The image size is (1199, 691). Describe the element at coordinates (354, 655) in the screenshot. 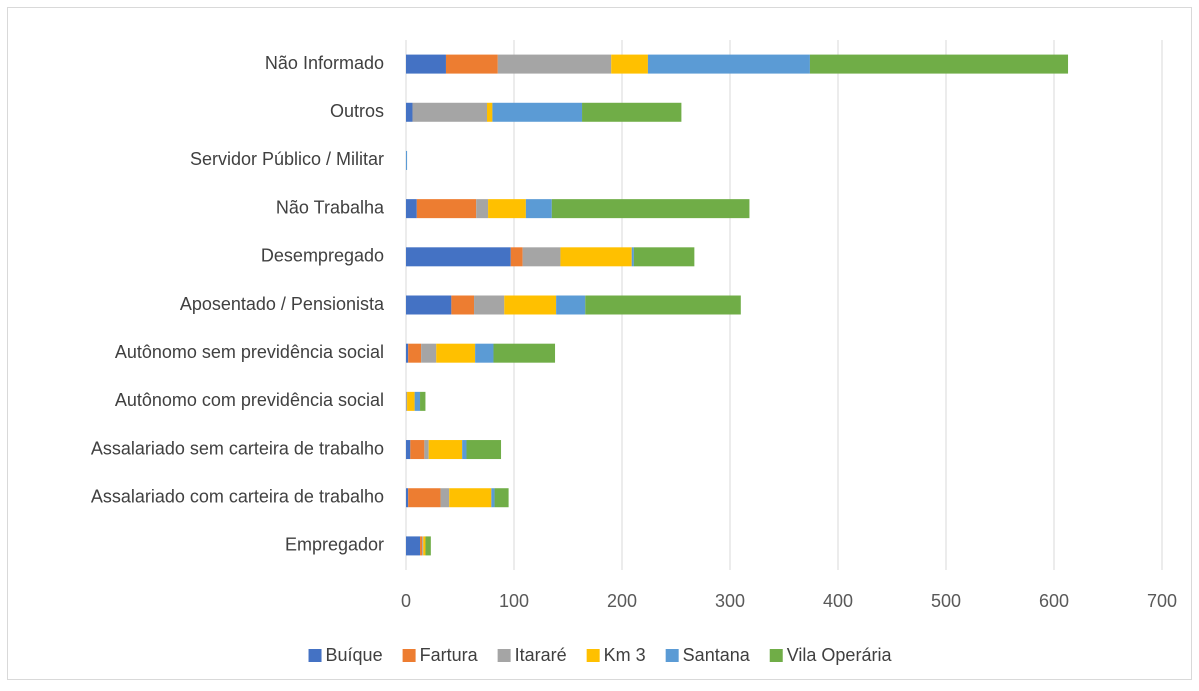

I see `legend-label: Buíque` at that location.